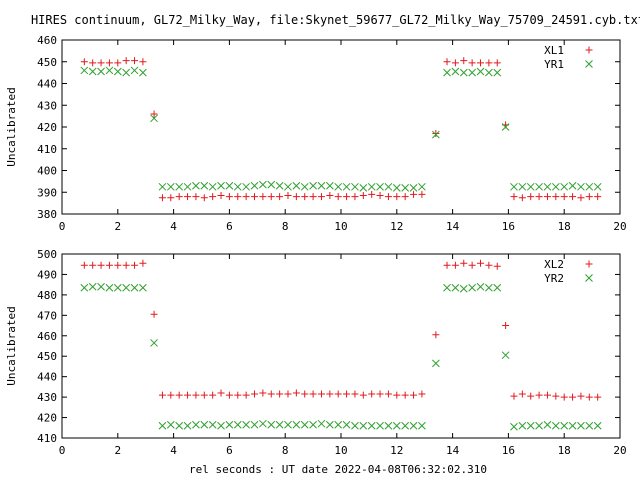 This screenshot has width=640, height=480. I want to click on bottom-y-tick-label: 440, so click(47, 377).